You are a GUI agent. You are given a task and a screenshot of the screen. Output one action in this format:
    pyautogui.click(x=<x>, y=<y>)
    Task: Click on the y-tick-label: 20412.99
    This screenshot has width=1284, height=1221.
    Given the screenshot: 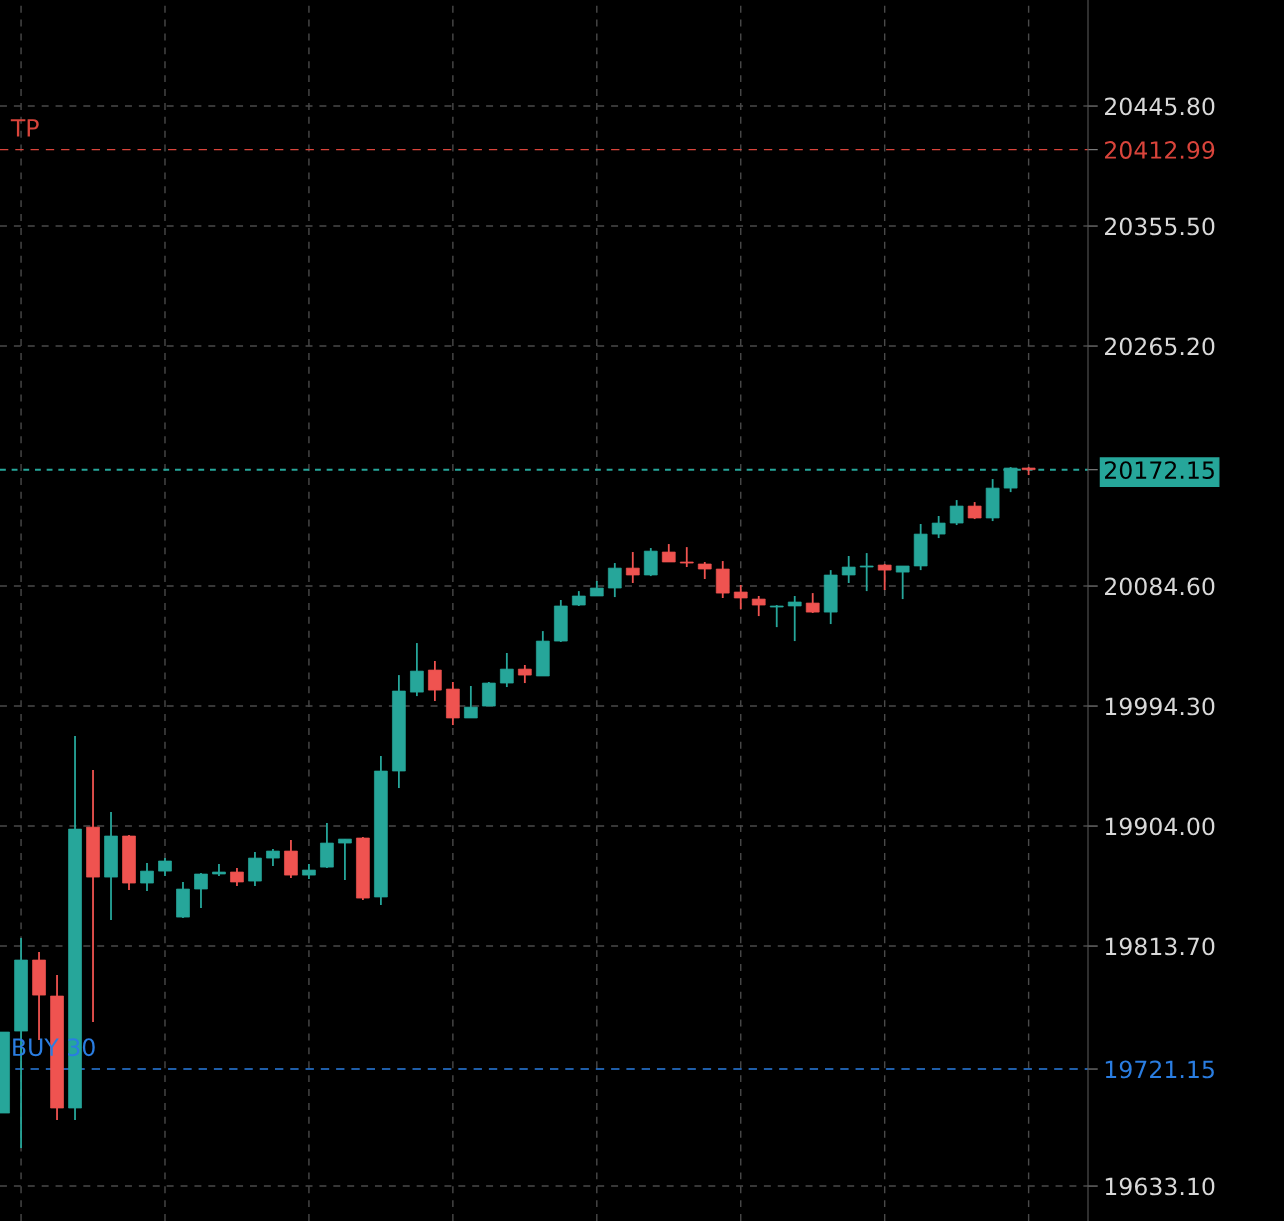 What is the action you would take?
    pyautogui.click(x=1160, y=150)
    